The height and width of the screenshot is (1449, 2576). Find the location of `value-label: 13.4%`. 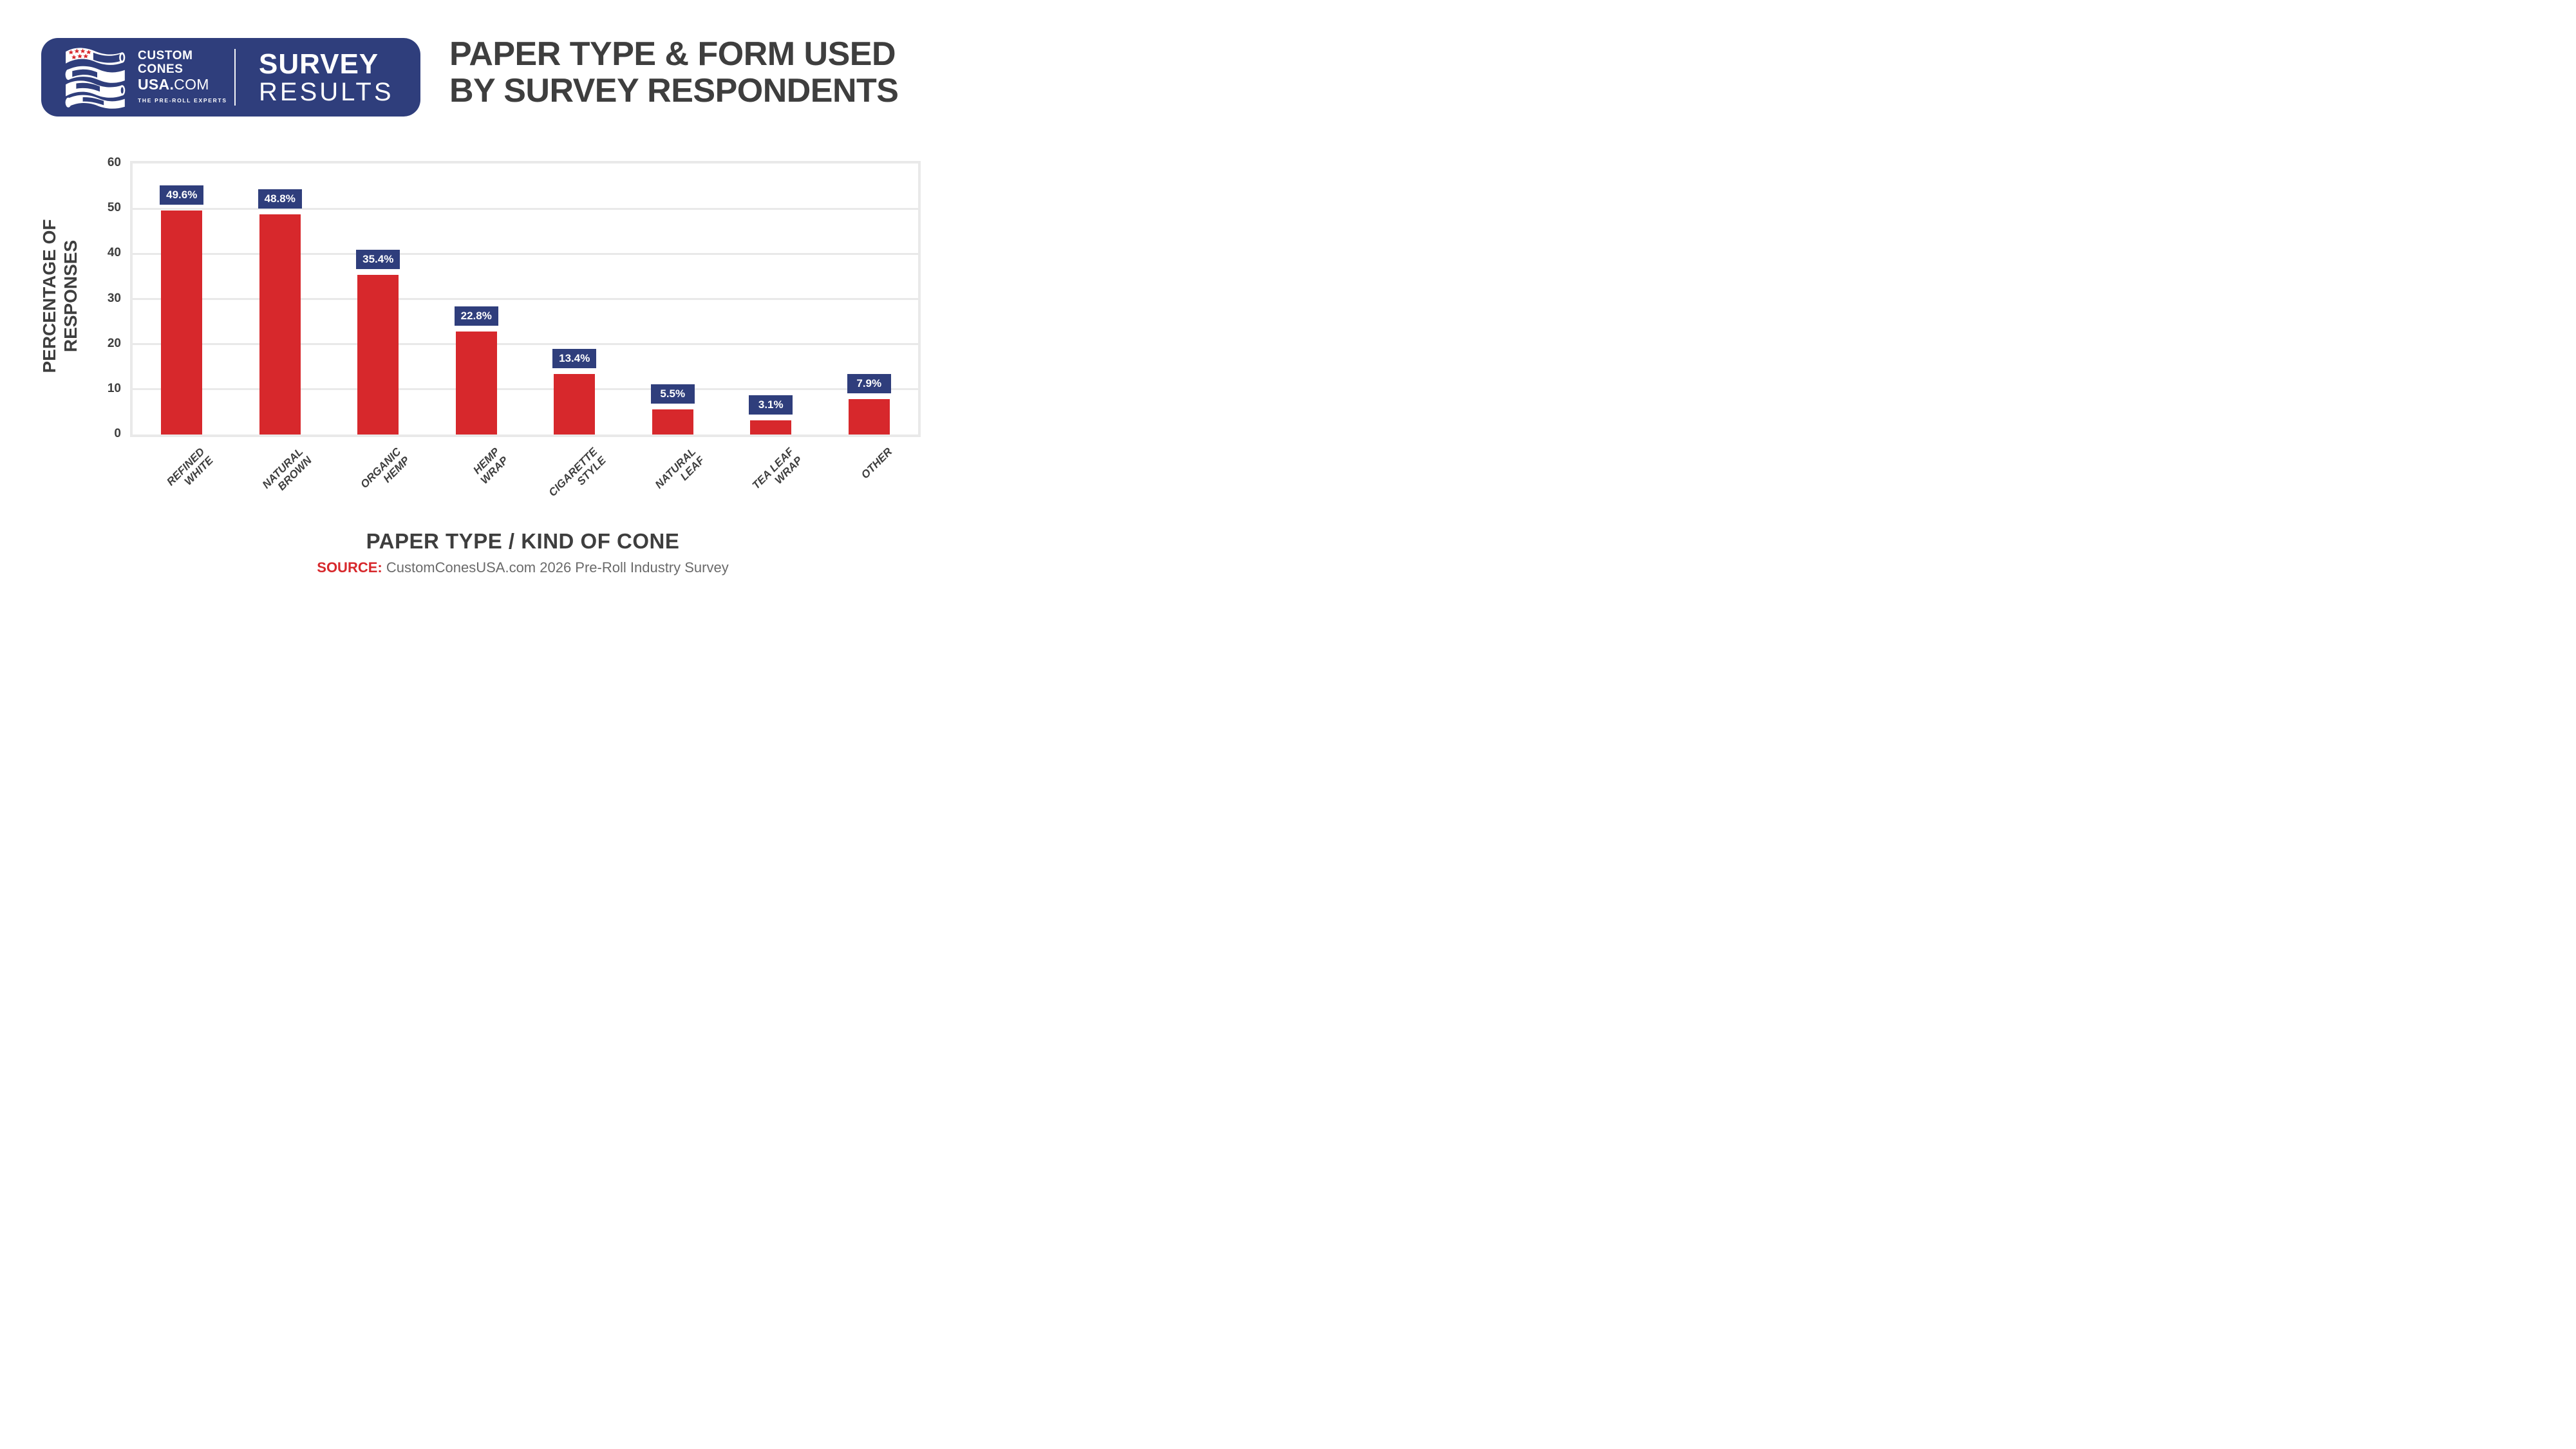

value-label: 13.4% is located at coordinates (574, 358).